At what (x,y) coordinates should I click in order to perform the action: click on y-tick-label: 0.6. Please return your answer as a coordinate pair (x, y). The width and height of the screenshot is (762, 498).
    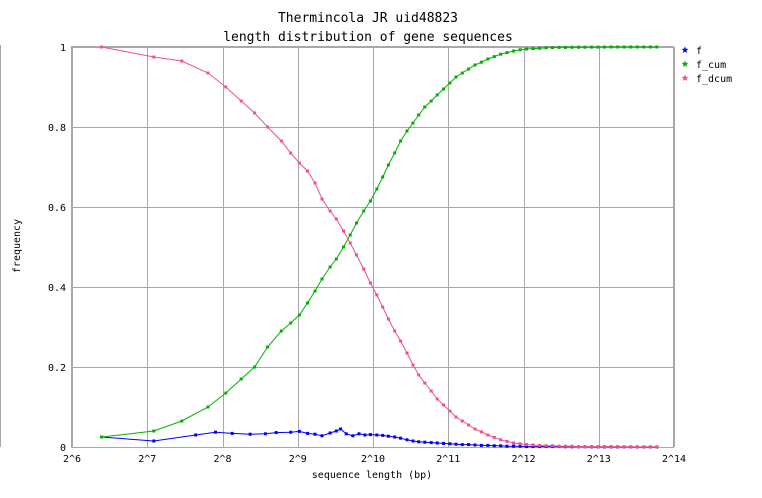
    Looking at the image, I should click on (57, 208).